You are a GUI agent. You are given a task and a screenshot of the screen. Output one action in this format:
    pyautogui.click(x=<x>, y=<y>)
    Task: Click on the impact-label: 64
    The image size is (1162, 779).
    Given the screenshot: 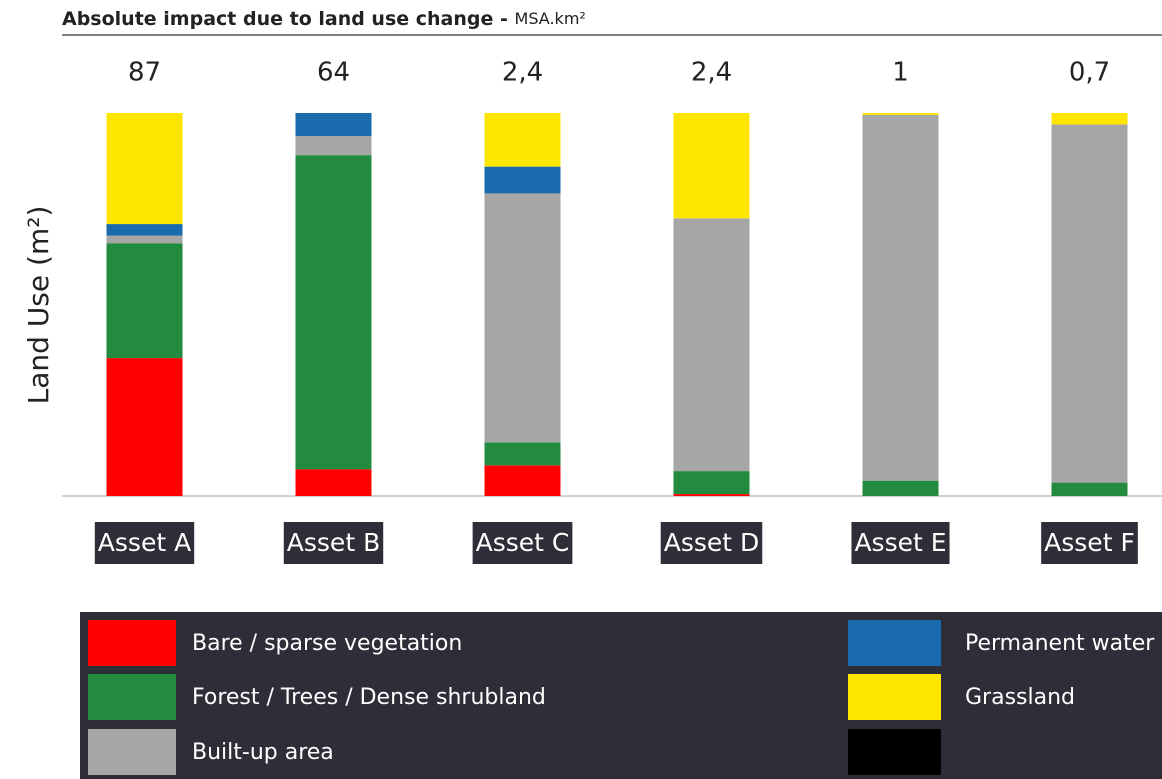 What is the action you would take?
    pyautogui.click(x=333, y=73)
    